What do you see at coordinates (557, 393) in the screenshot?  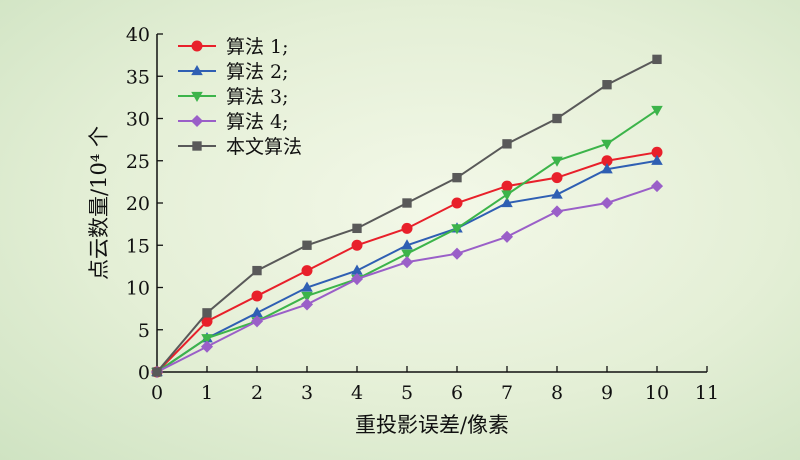 I see `x-tick-label: 8` at bounding box center [557, 393].